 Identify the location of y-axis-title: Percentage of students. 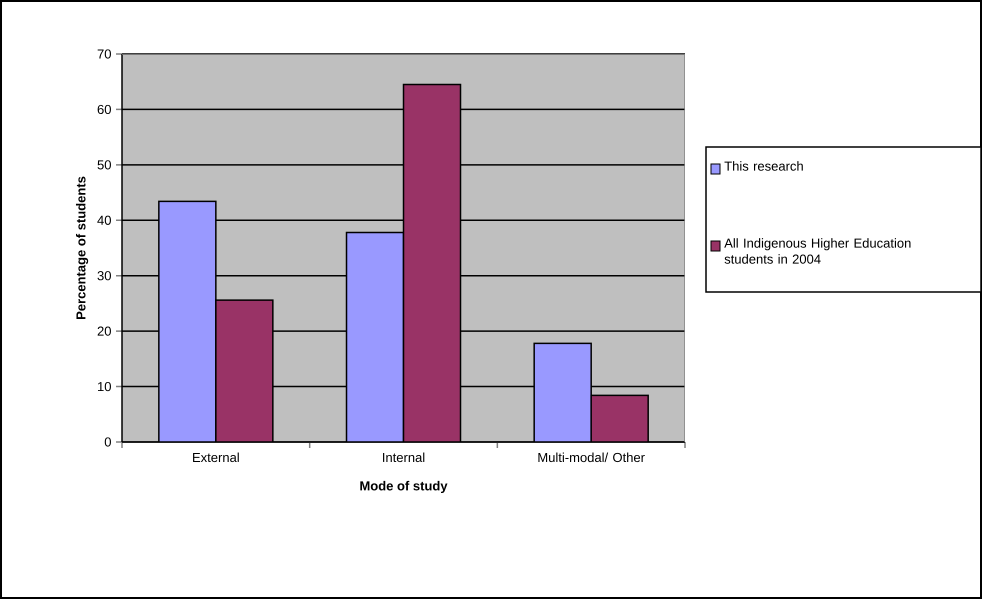
(82, 247).